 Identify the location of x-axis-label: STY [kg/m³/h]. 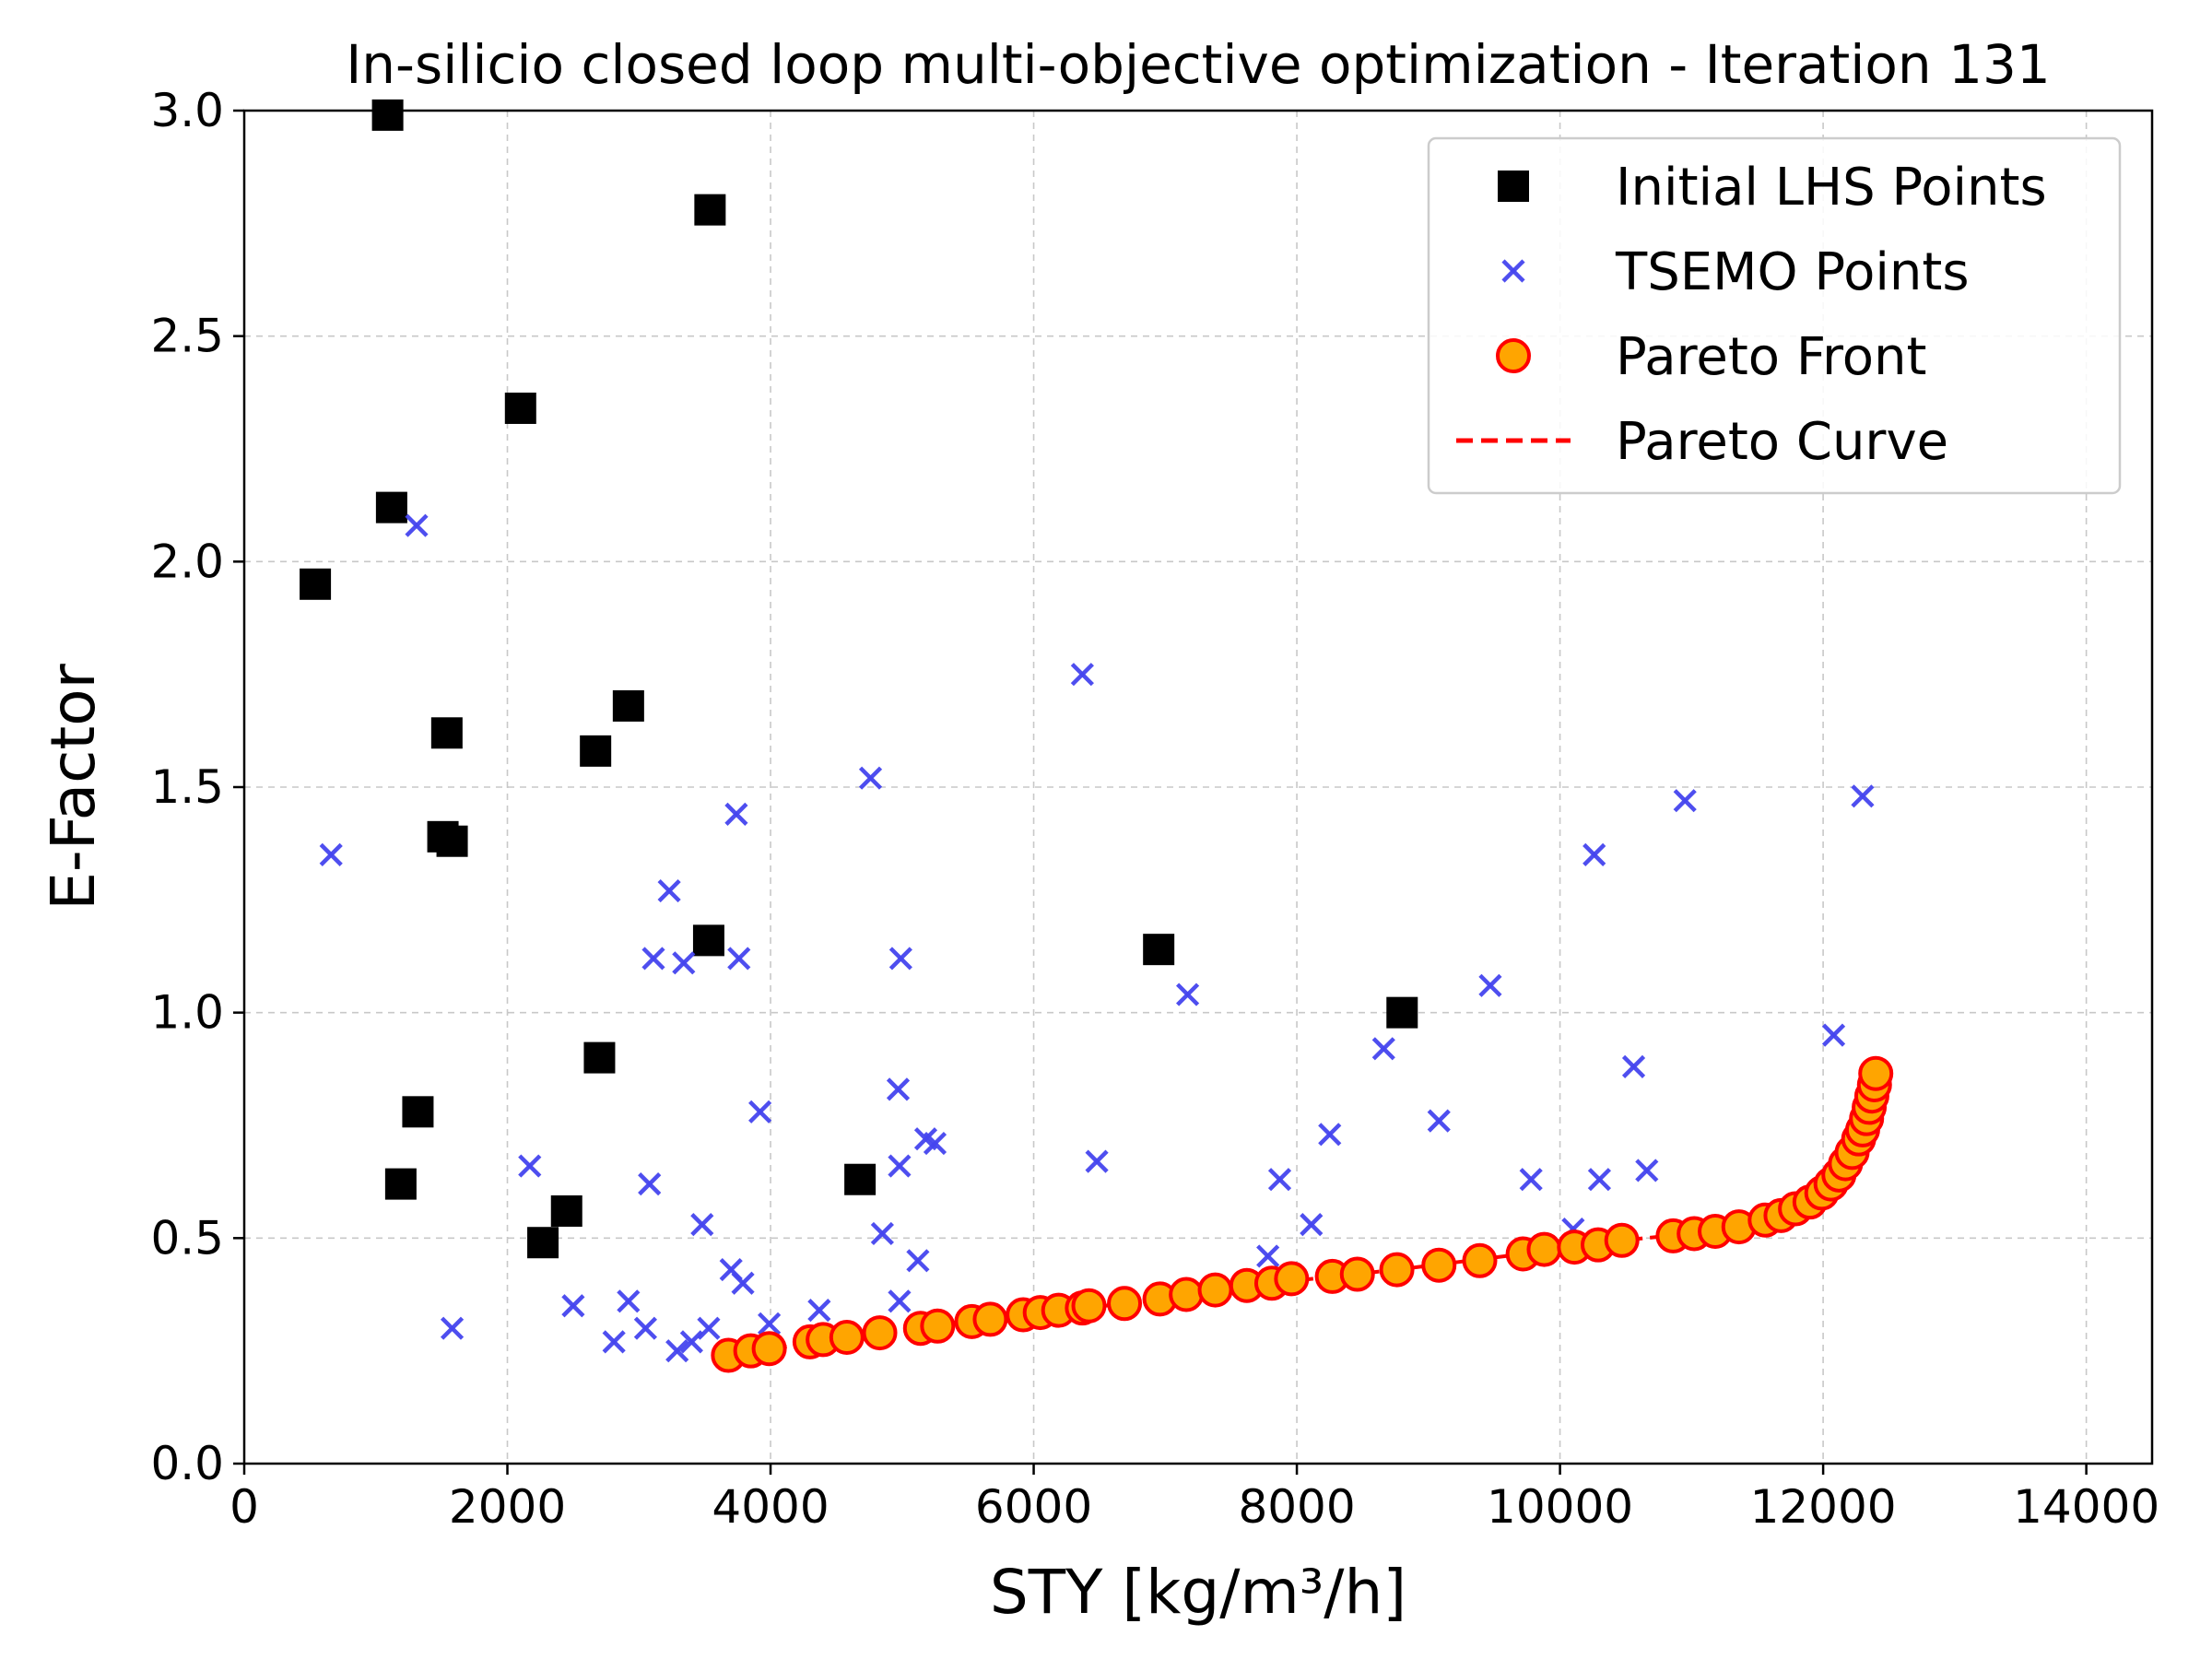
(1198, 1592).